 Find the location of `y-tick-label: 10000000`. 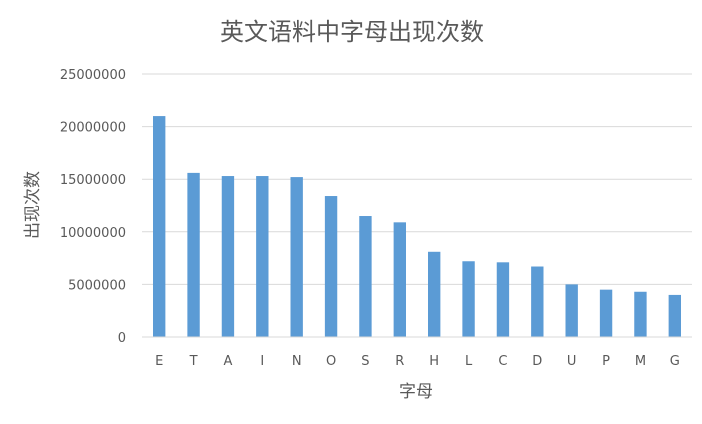

y-tick-label: 10000000 is located at coordinates (93, 233).